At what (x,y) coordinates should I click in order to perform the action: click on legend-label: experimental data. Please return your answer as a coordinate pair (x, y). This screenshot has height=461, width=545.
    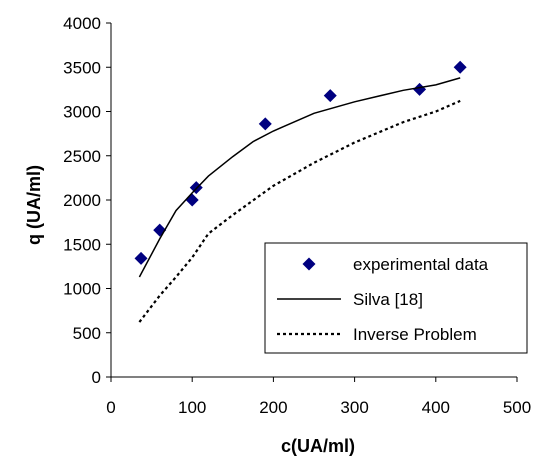
    Looking at the image, I should click on (421, 264).